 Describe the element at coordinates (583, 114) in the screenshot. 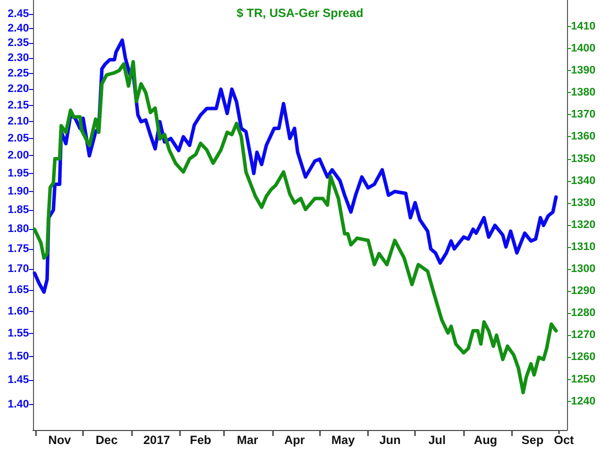

I see `y2-tick-label: 1370` at that location.